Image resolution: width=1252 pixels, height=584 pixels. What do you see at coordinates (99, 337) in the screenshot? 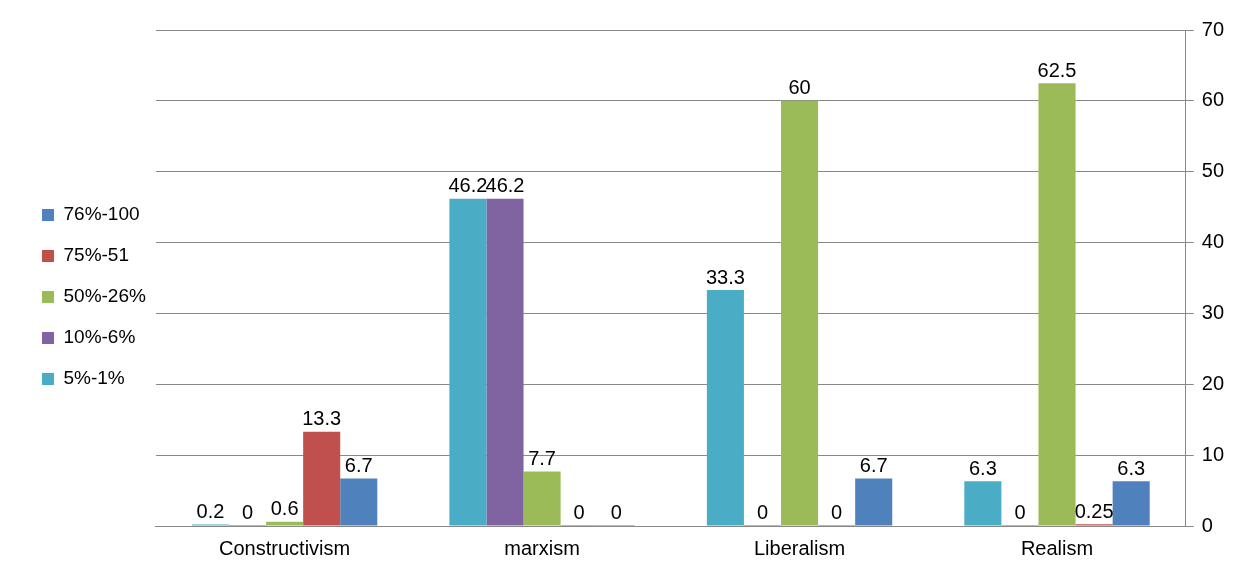
I see `legend-label: 10%-6%` at bounding box center [99, 337].